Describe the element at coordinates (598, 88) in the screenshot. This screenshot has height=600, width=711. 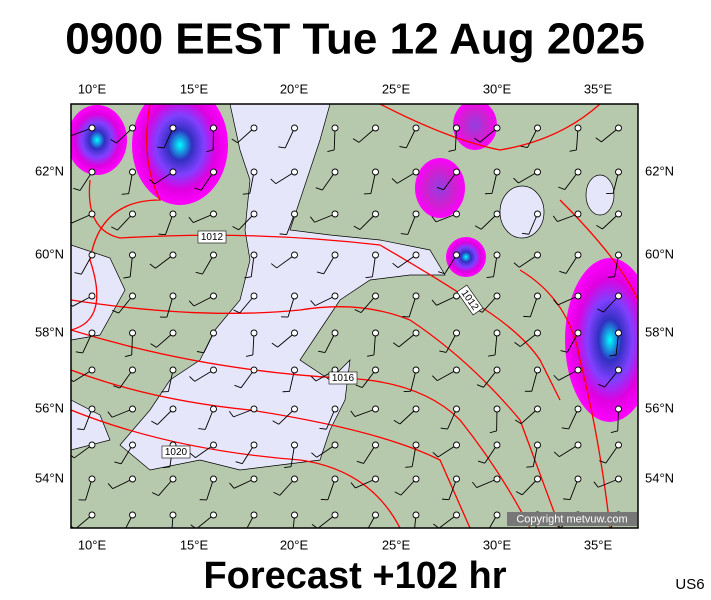
I see `lon-label: 35°E` at that location.